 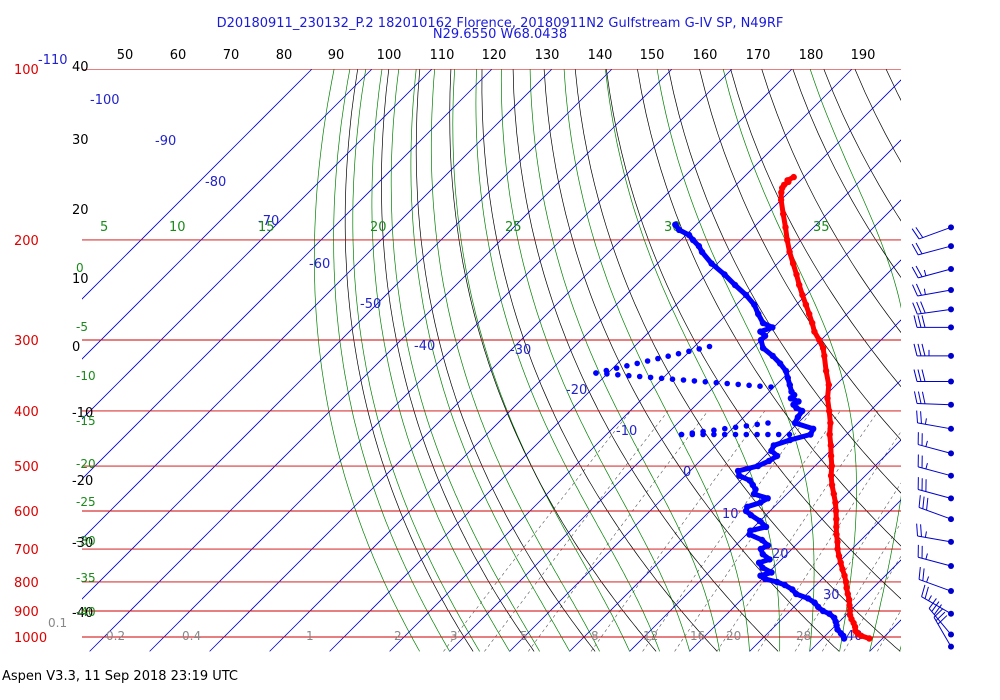 I want to click on pressure-label: 500, so click(x=26, y=467).